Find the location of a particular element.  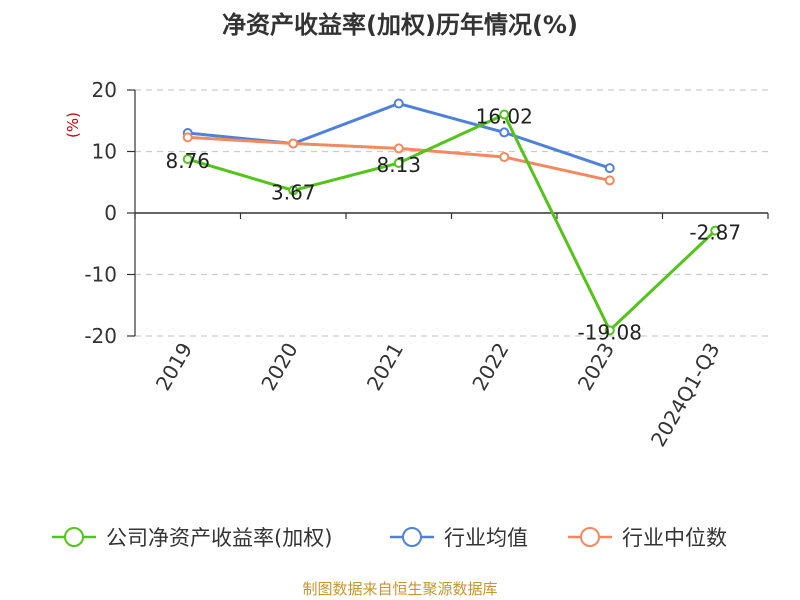

data-label: 3.67 is located at coordinates (293, 192).